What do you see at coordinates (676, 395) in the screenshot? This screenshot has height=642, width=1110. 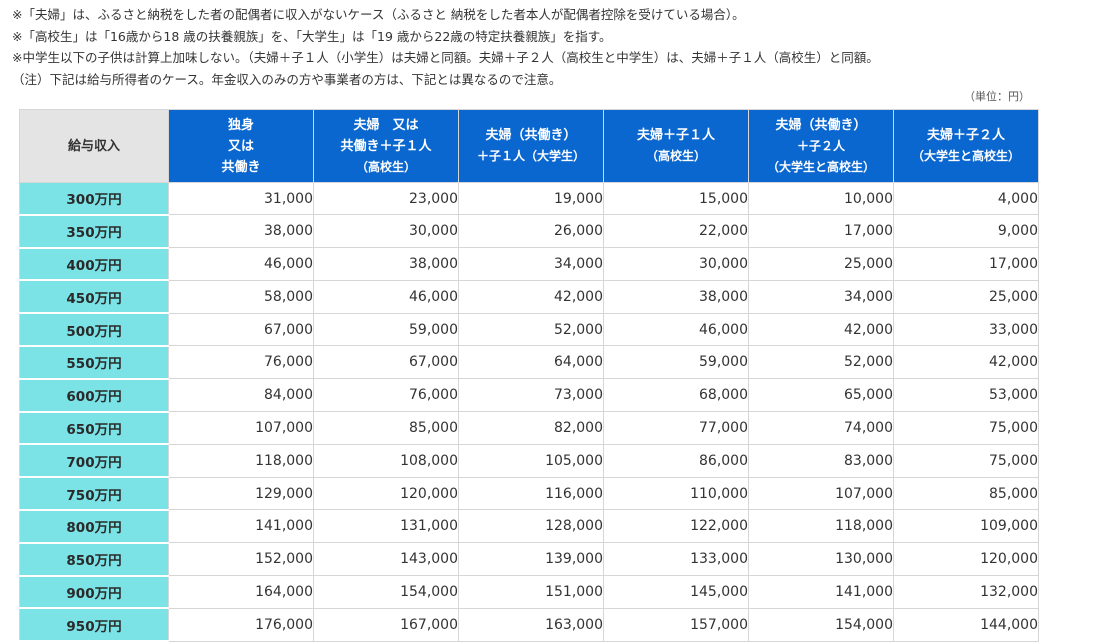 I see `limit-amount-cell: 68,000` at bounding box center [676, 395].